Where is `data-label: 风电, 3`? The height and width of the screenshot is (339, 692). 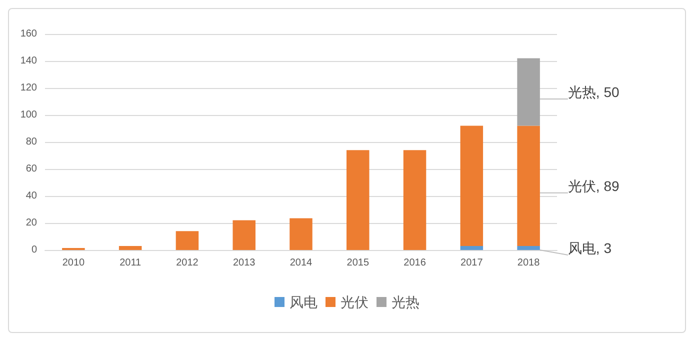 data-label: 风电, 3 is located at coordinates (590, 248).